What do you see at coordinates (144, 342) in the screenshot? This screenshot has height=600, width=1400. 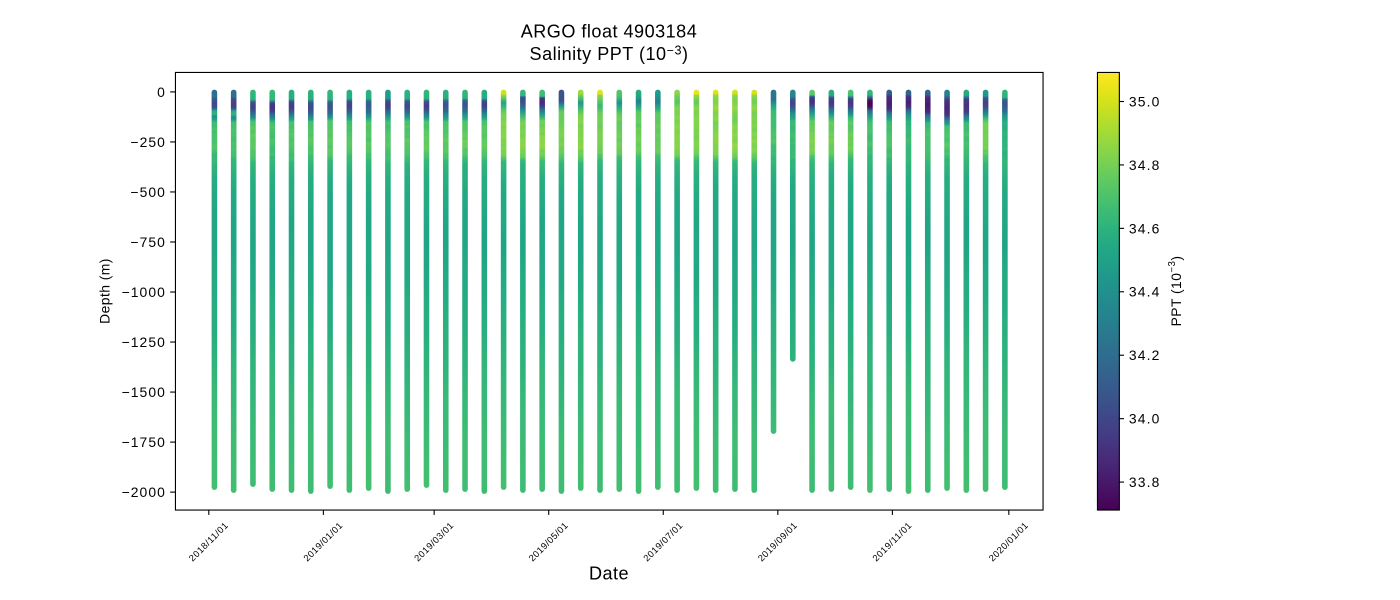 I see `svg-text: −1250` at bounding box center [144, 342].